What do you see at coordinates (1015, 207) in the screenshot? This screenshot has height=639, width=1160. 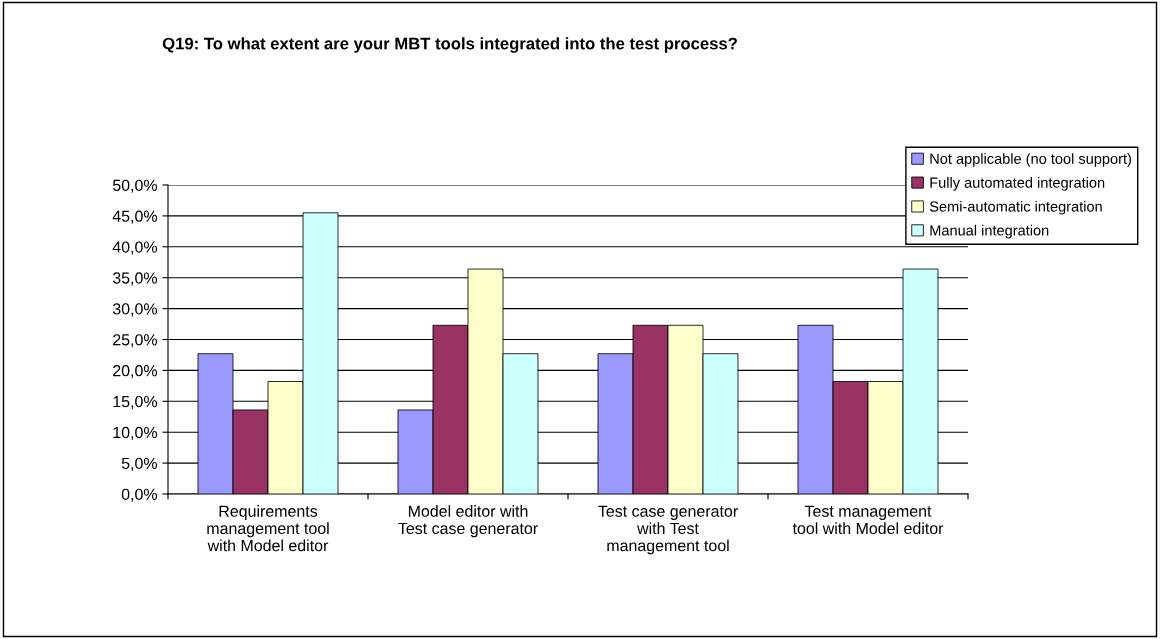 I see `legend-label: Semi-automatic integration` at bounding box center [1015, 207].